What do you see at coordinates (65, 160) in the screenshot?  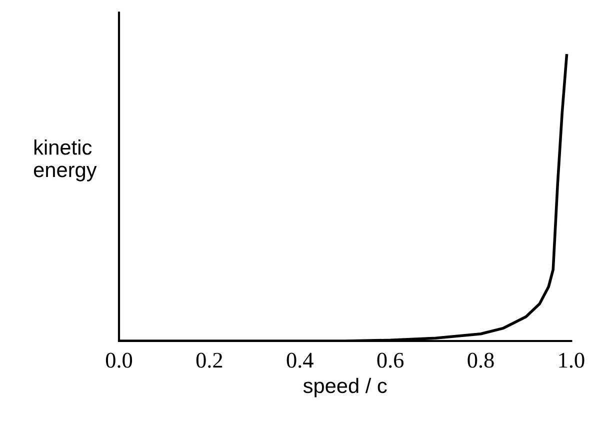 I see `y-axis-title: kinetic energy` at bounding box center [65, 160].